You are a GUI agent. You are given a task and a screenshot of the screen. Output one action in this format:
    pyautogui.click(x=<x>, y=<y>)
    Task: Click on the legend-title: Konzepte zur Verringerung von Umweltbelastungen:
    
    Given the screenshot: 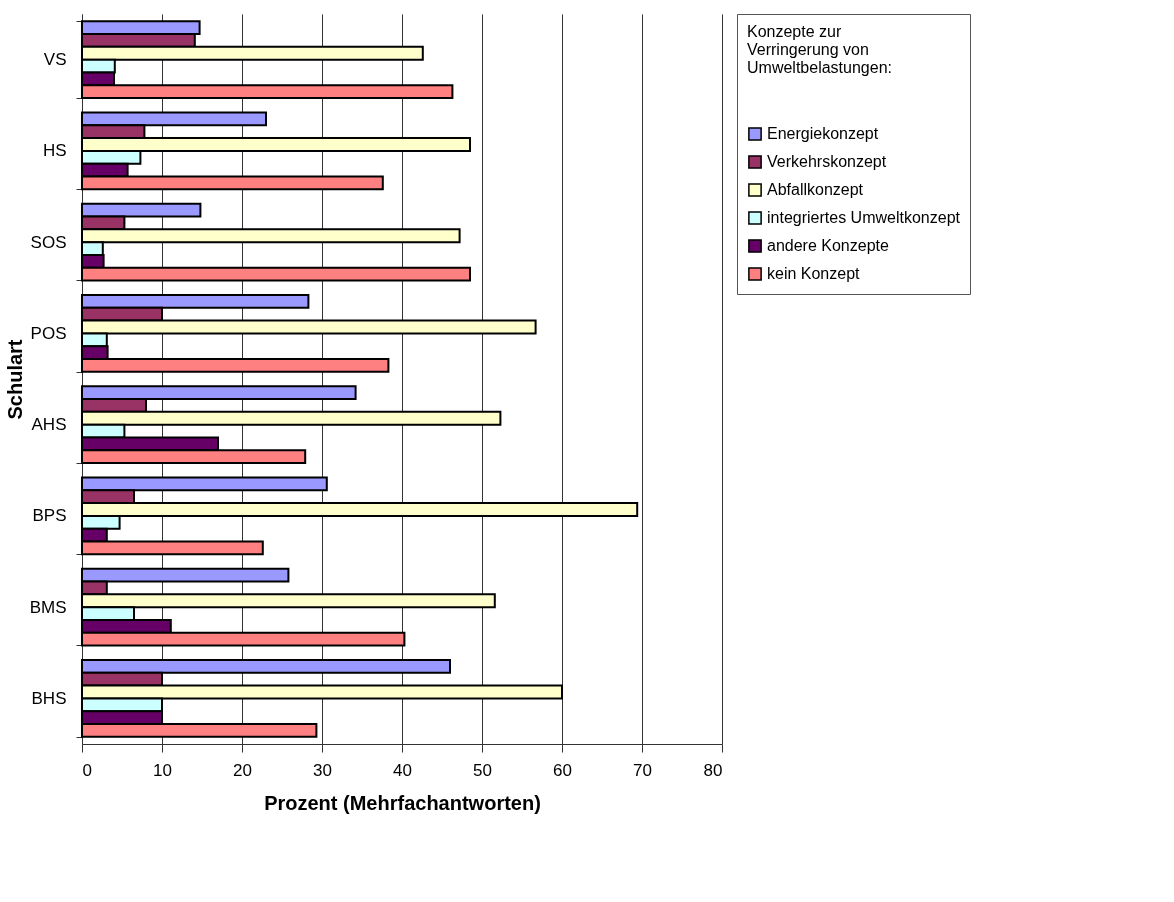 What is the action you would take?
    pyautogui.click(x=819, y=49)
    